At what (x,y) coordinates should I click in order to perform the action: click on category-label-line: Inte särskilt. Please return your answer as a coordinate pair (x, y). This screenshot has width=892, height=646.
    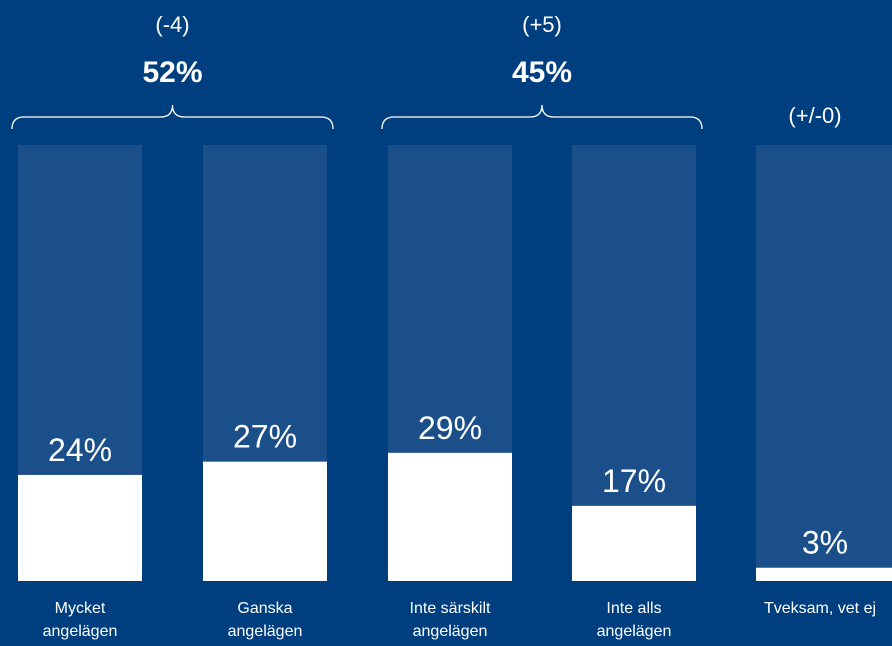
    Looking at the image, I should click on (450, 608).